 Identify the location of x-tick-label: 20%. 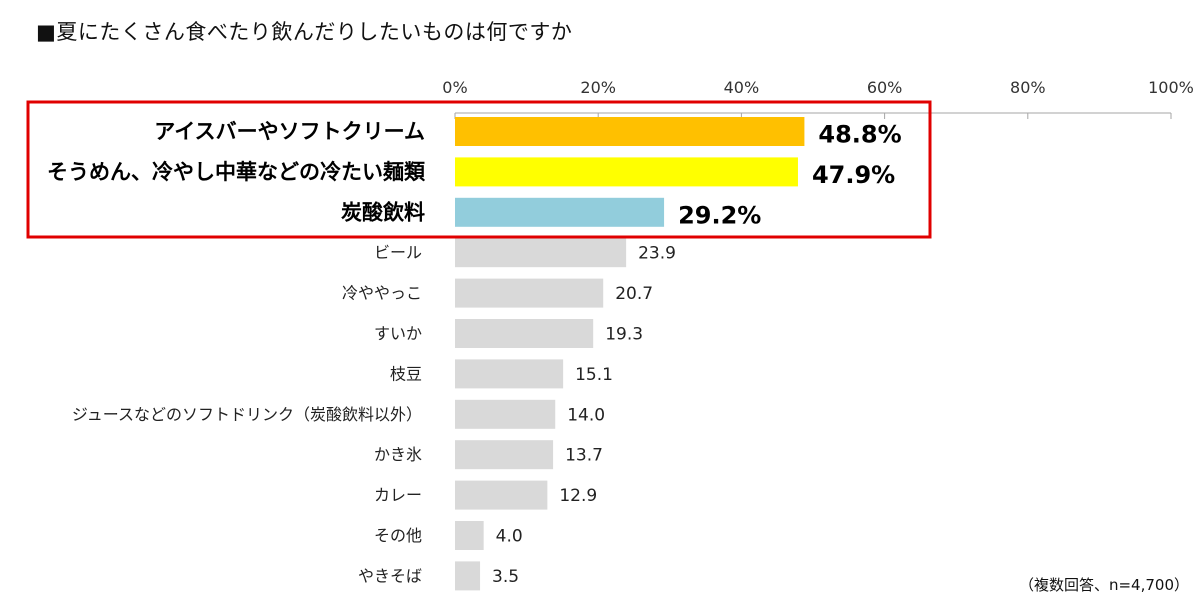
(598, 87).